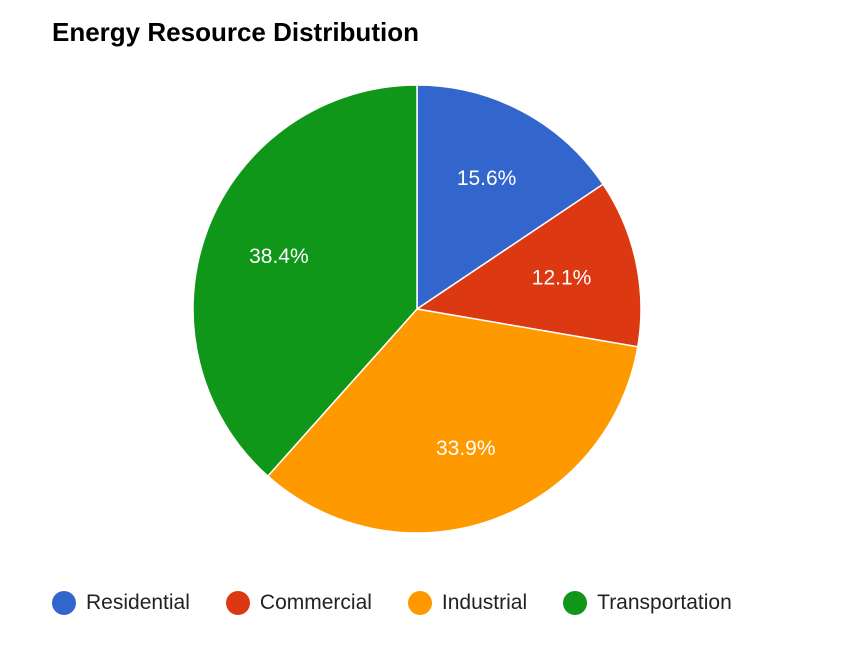 This screenshot has height=648, width=850. What do you see at coordinates (484, 602) in the screenshot?
I see `legend-label-industrial: Industrial` at bounding box center [484, 602].